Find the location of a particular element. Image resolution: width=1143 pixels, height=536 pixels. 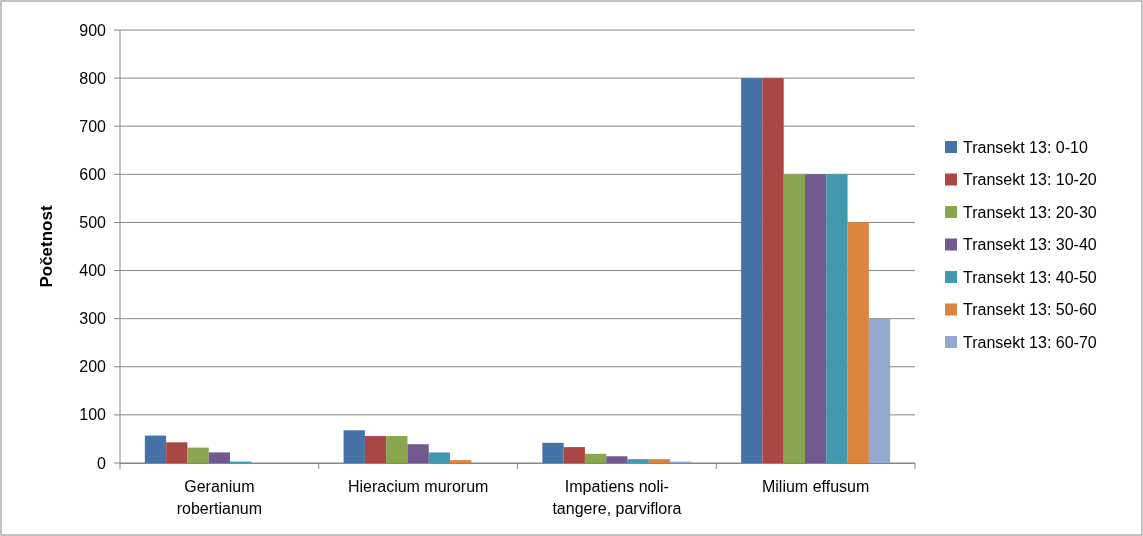

y-tick-label: 300 is located at coordinates (93, 319).